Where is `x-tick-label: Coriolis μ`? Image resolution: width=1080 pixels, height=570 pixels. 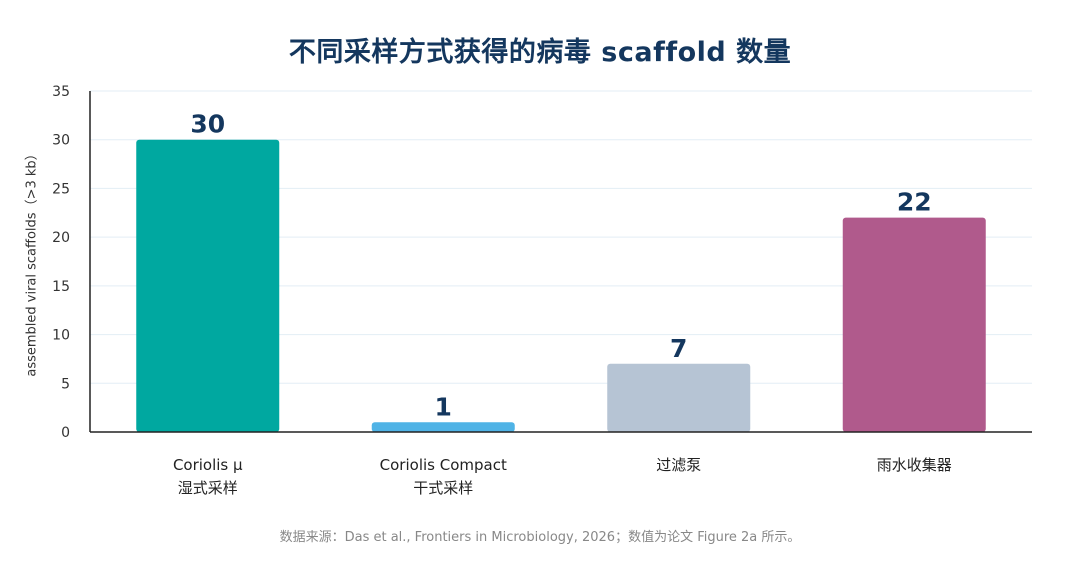
x-tick-label: Coriolis μ is located at coordinates (208, 465).